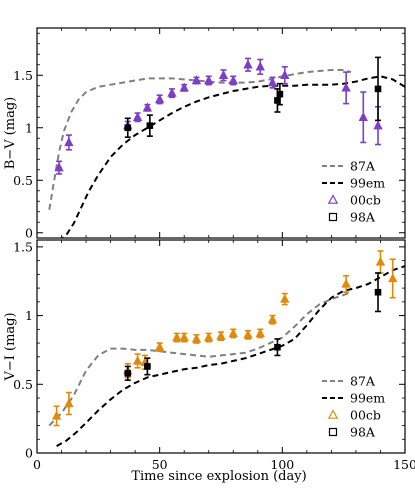 Image resolution: width=415 pixels, height=503 pixels. I want to click on x-tick-label: 0, so click(37, 464).